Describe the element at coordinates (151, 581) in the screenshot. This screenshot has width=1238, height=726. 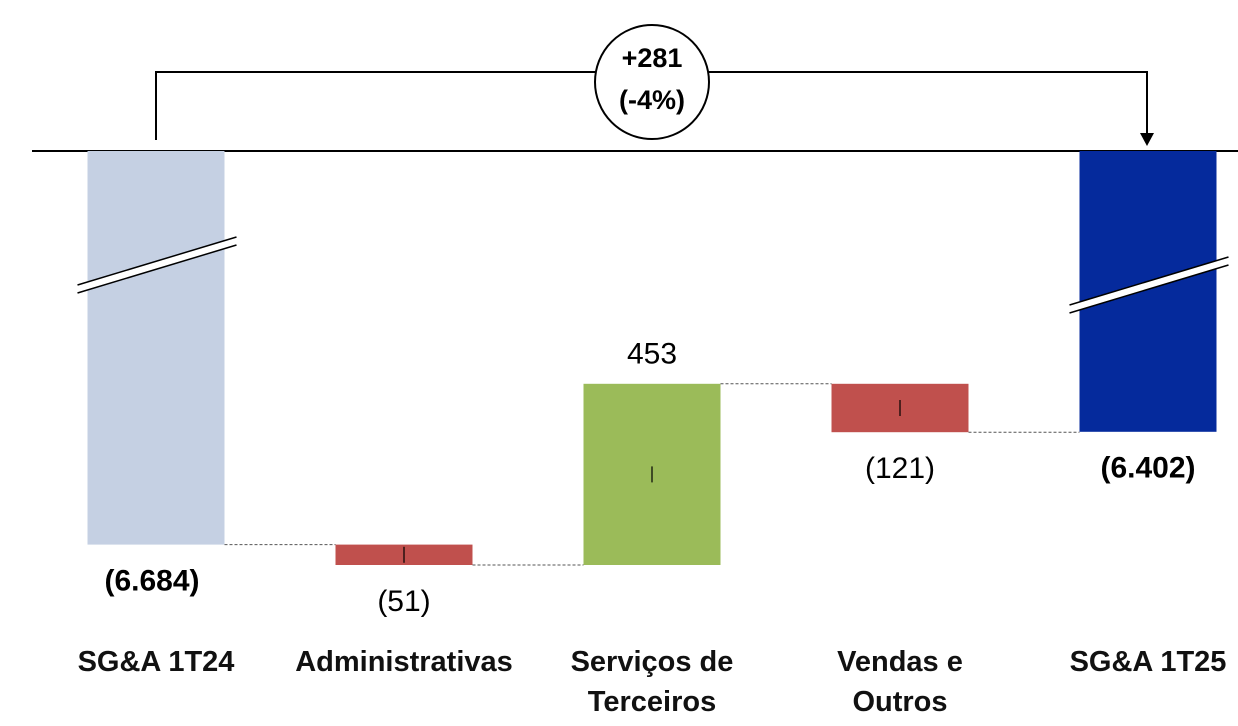
I see `value-label: (6.684)` at that location.